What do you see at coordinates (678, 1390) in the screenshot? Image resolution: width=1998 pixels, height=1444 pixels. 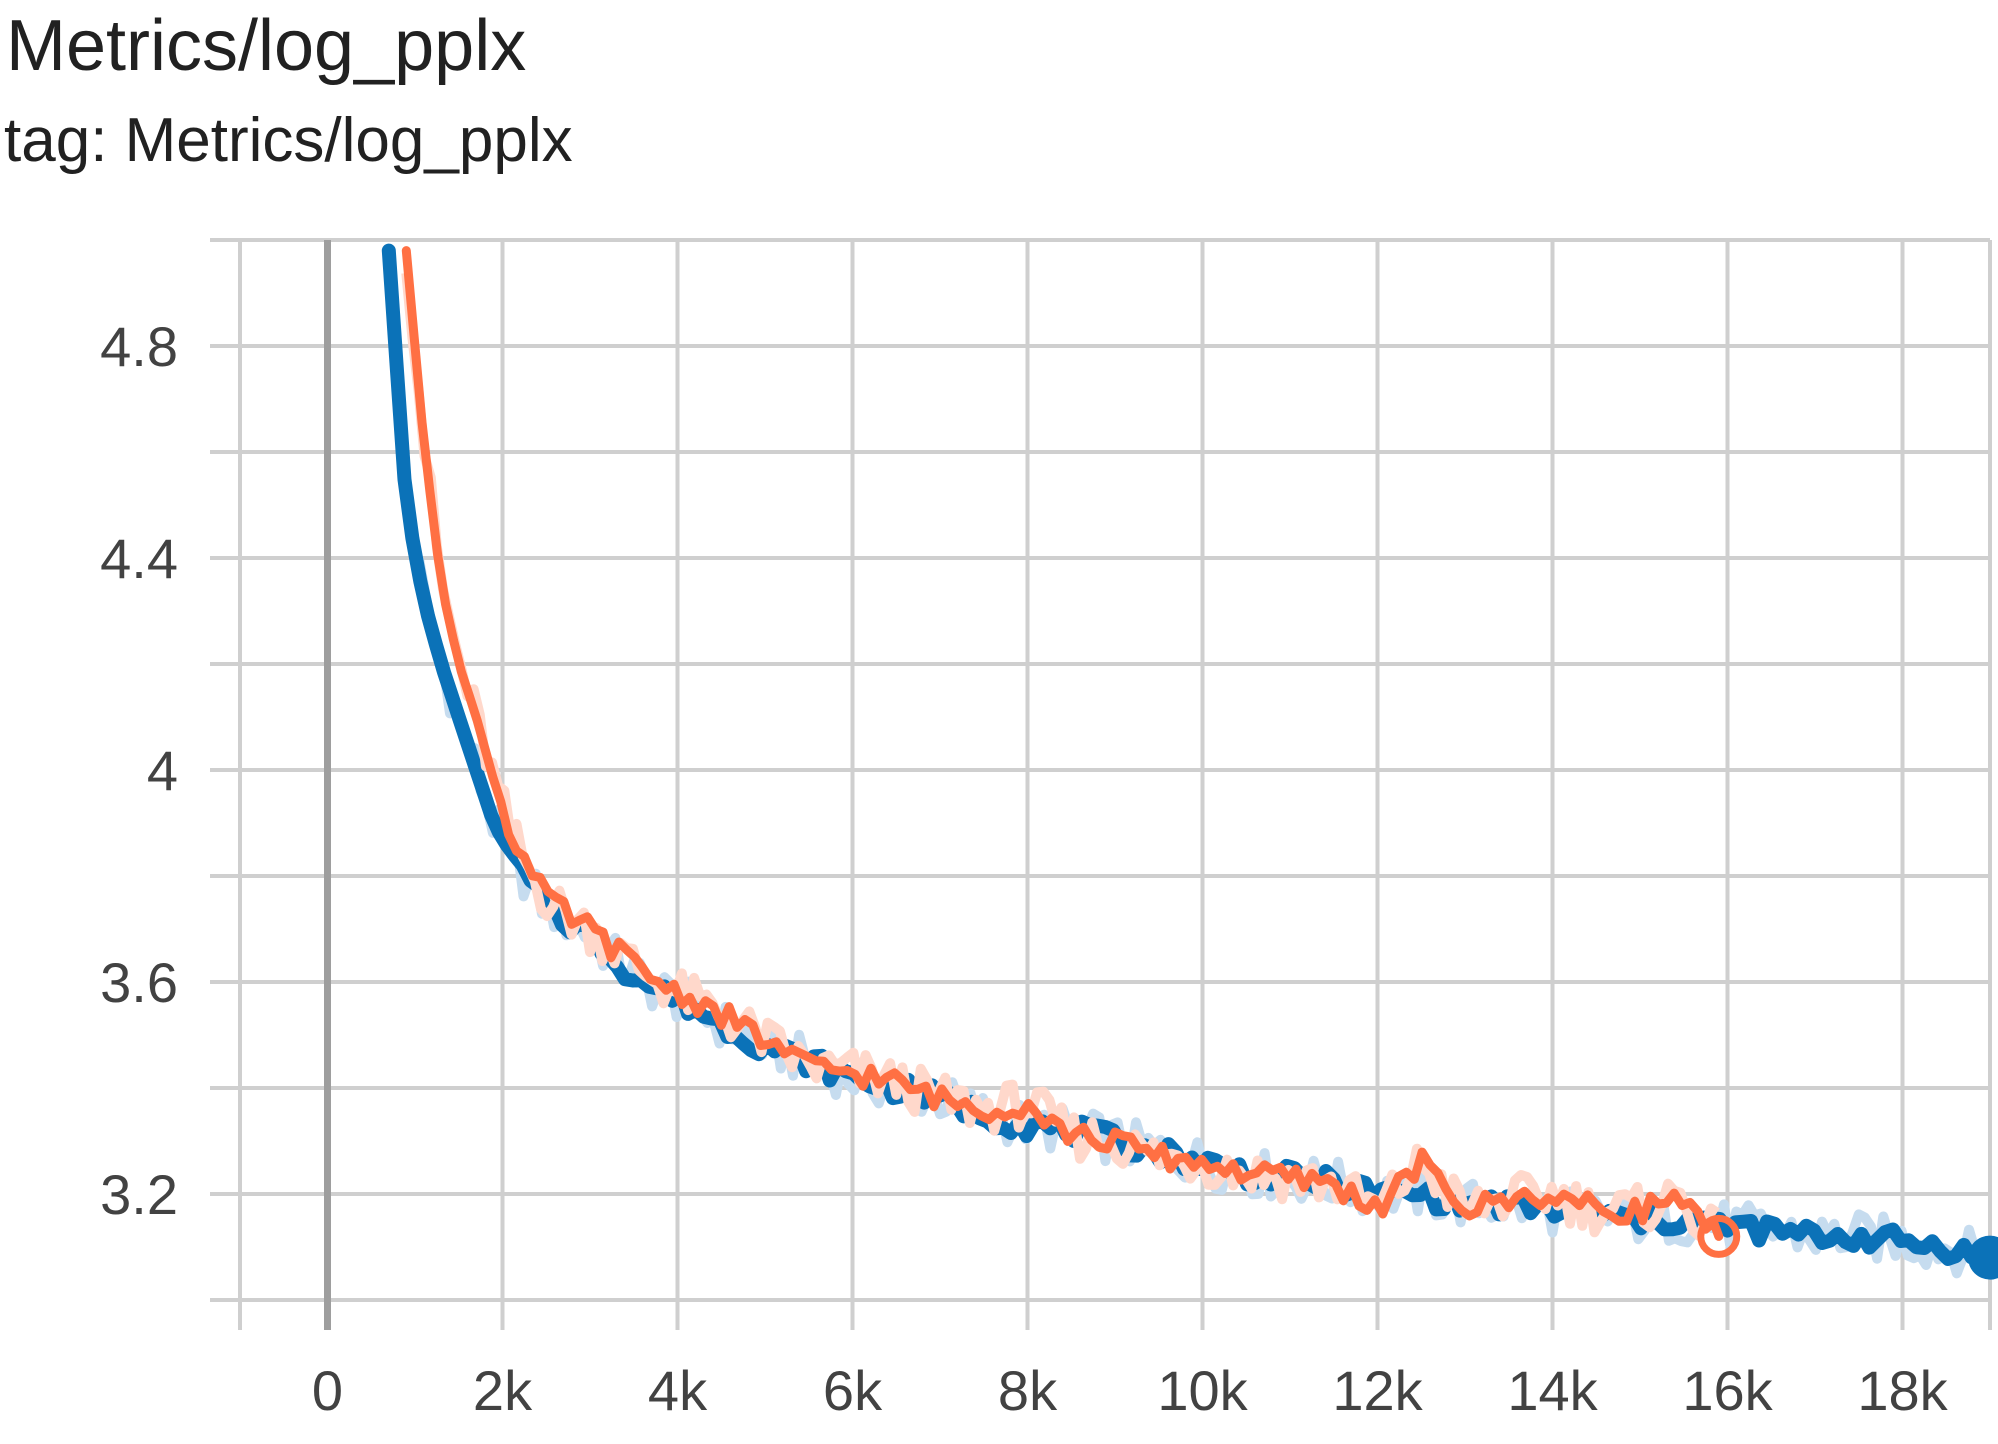 I see `x-tick-label: 4k` at bounding box center [678, 1390].